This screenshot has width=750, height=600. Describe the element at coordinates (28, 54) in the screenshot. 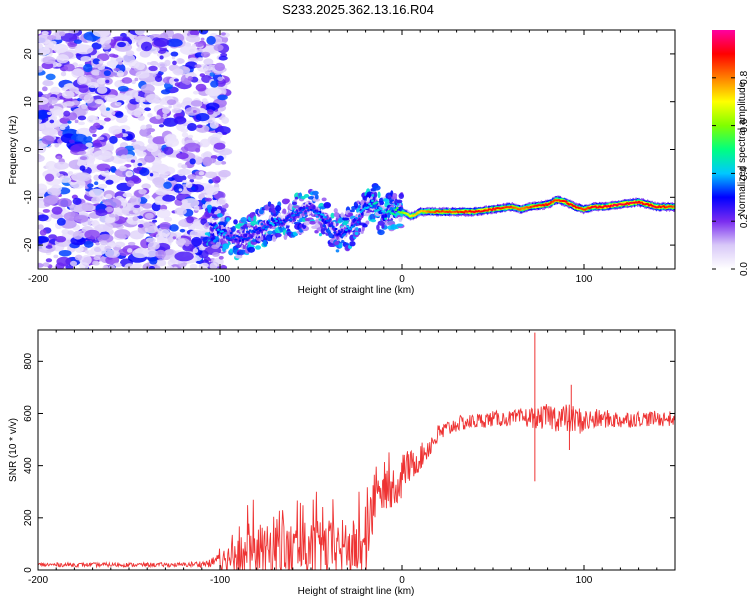

I see `spectrogram-y-tick-label: 20` at that location.